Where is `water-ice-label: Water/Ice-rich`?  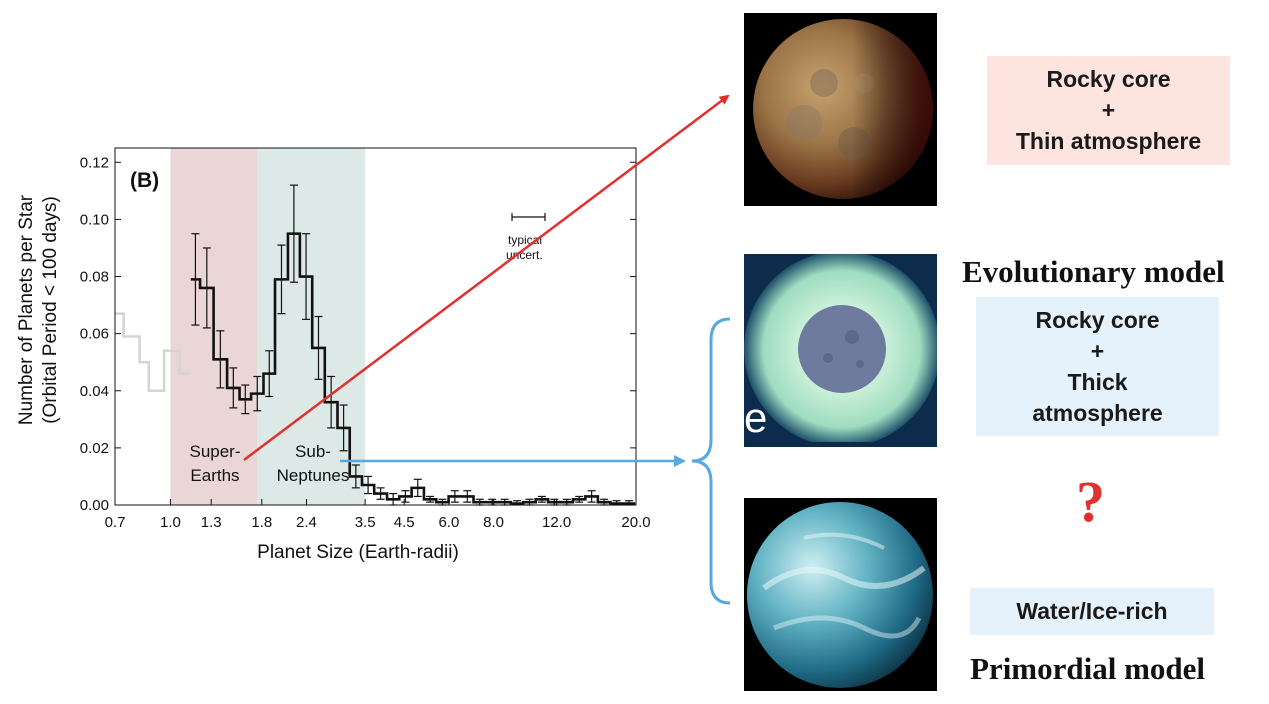
water-ice-label: Water/Ice-rich is located at coordinates (1092, 611).